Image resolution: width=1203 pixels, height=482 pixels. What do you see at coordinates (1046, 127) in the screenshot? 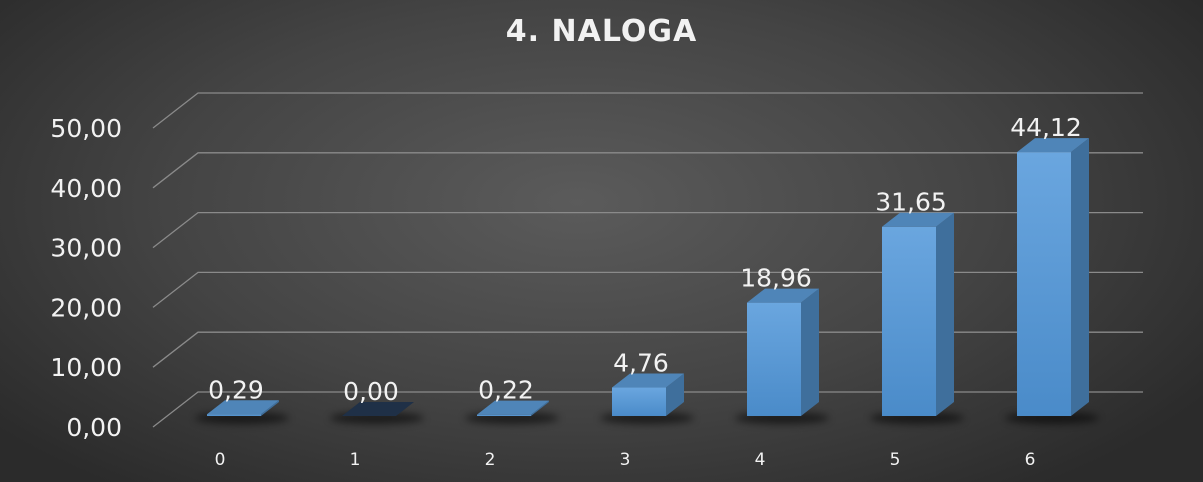
I see `data-label: 44,12` at bounding box center [1046, 127].